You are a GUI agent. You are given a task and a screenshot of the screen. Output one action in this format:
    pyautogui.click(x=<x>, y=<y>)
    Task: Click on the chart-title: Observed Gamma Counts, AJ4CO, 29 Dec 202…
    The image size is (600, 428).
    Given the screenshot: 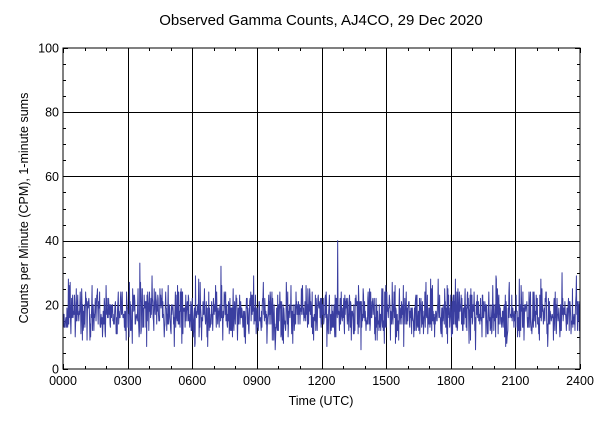 What is the action you would take?
    pyautogui.click(x=321, y=20)
    